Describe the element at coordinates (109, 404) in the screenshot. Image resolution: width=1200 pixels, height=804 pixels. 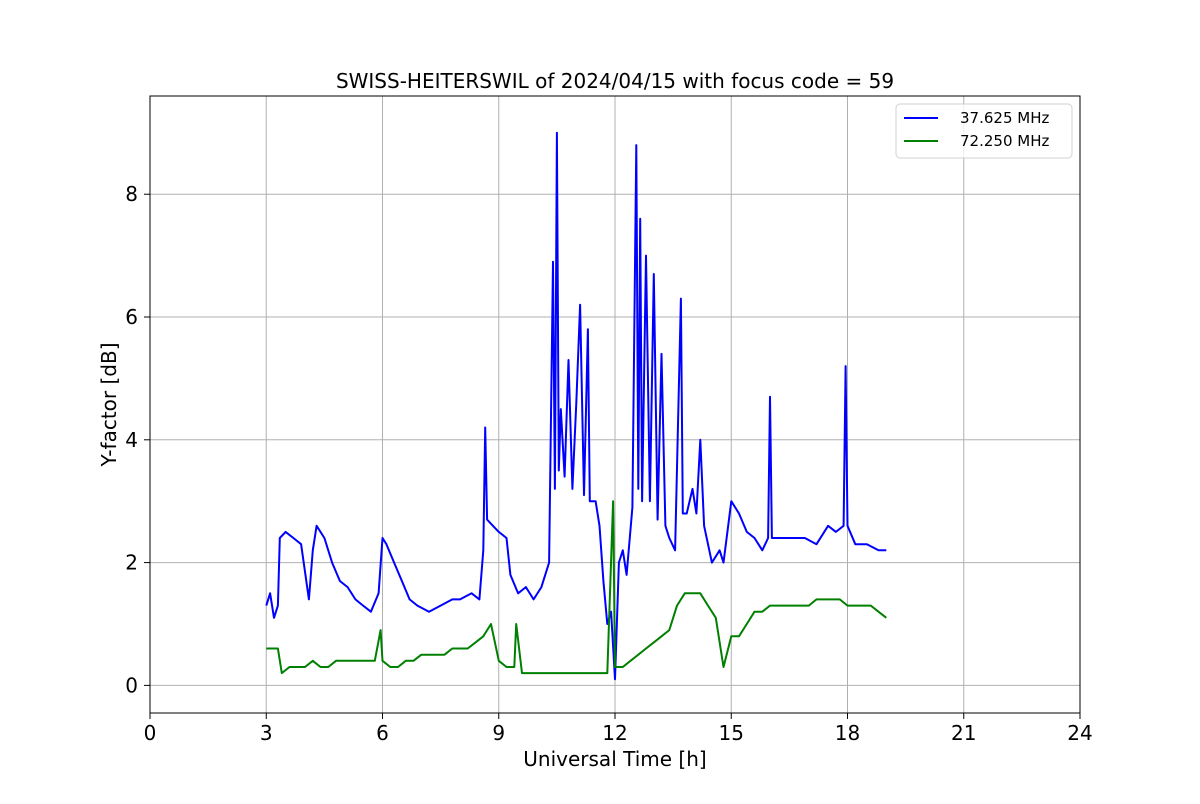
I see `y-axis-label: Y-factor [dB]` at that location.